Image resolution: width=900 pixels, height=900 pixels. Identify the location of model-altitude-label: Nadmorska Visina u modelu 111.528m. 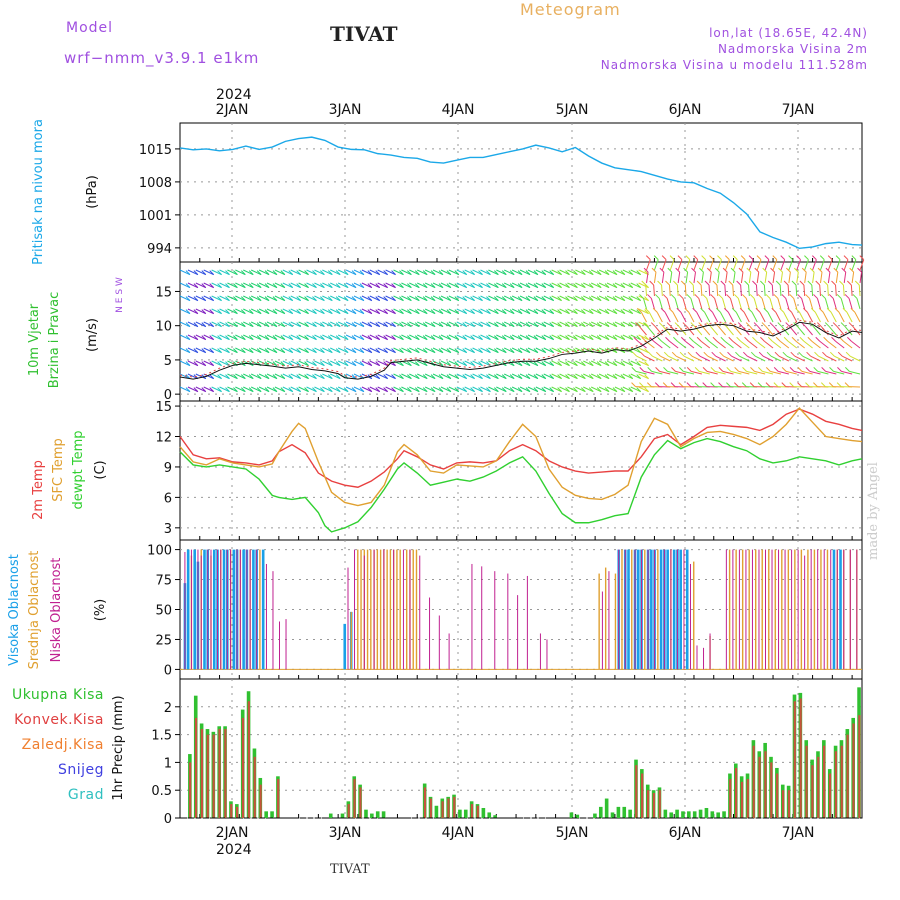
(734, 65).